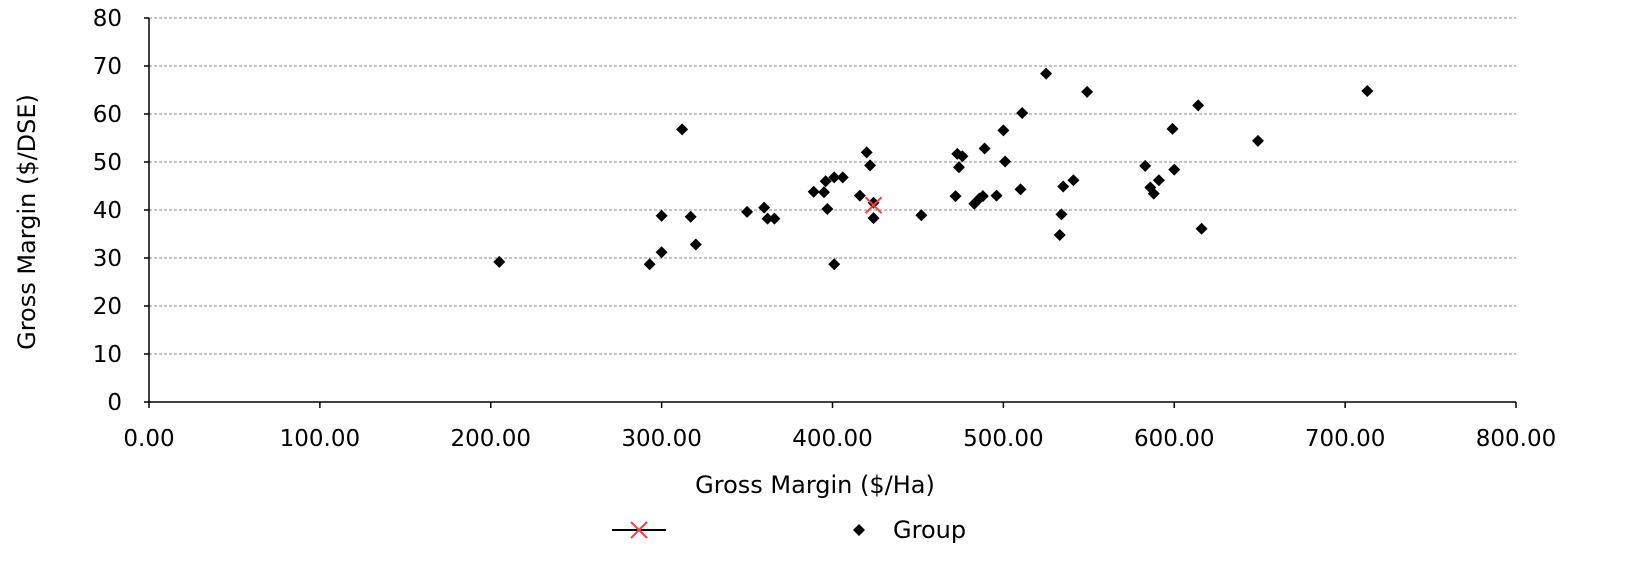 This screenshot has width=1639, height=571. What do you see at coordinates (832, 439) in the screenshot?
I see `x-tick-label: 400.00` at bounding box center [832, 439].